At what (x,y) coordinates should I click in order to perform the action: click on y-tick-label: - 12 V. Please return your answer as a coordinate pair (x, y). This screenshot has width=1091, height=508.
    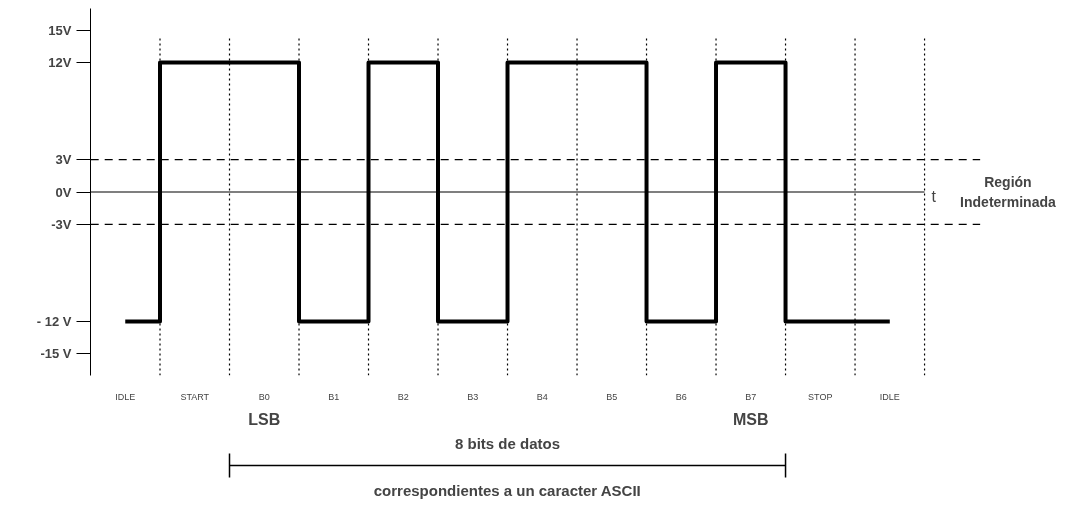
    Looking at the image, I should click on (54, 322).